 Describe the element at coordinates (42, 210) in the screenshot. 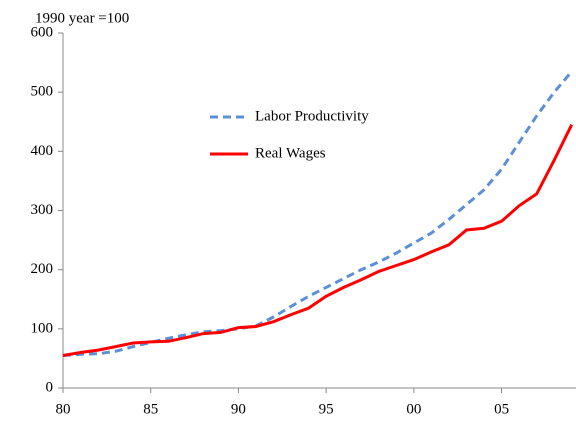

I see `y-tick-label: 300` at that location.